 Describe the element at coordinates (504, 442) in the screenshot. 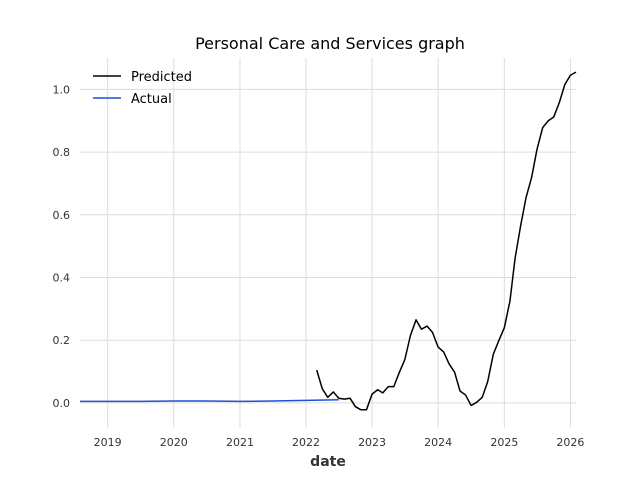

I see `x-tick-label: 2025` at that location.